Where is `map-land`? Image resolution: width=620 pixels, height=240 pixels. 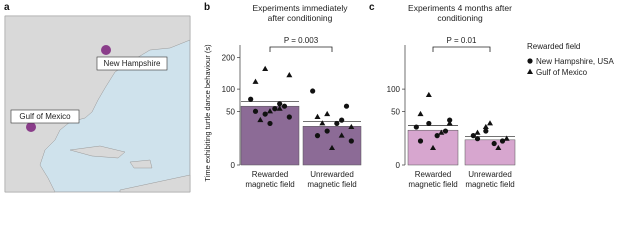
map-land is located at coordinates (155, 183).